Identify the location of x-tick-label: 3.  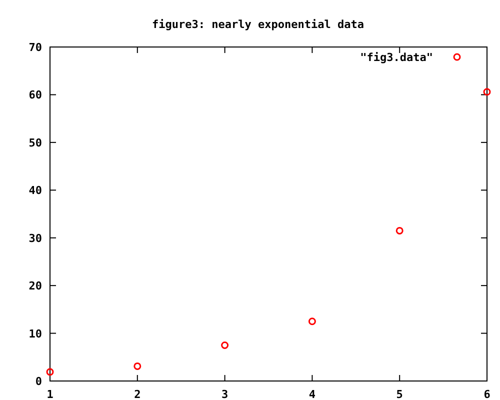
(224, 394).